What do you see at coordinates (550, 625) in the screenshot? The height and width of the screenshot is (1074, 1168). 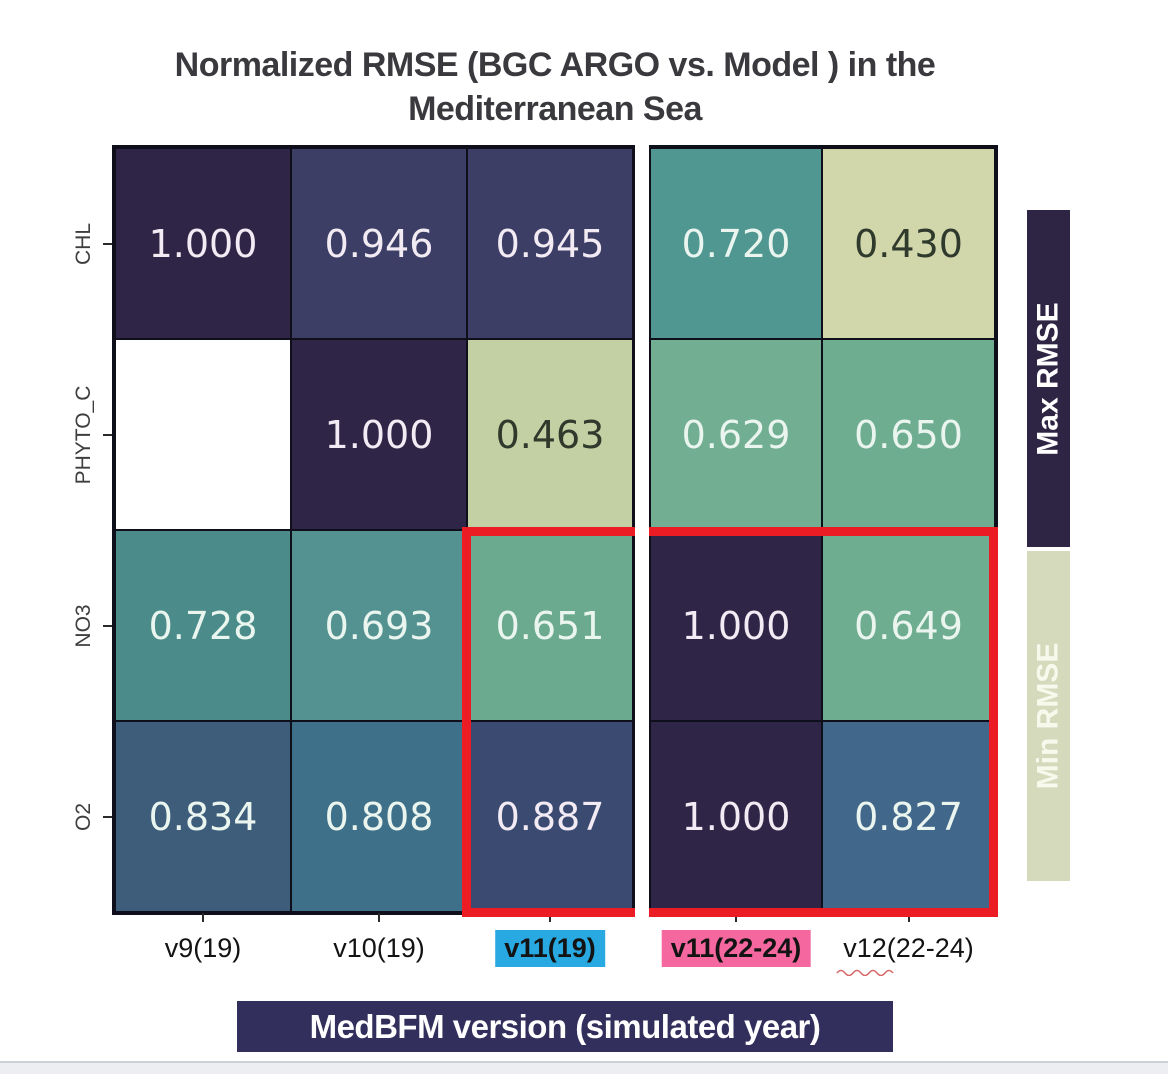 I see `heatmap-cell-NO3-v11(19): 0.651` at bounding box center [550, 625].